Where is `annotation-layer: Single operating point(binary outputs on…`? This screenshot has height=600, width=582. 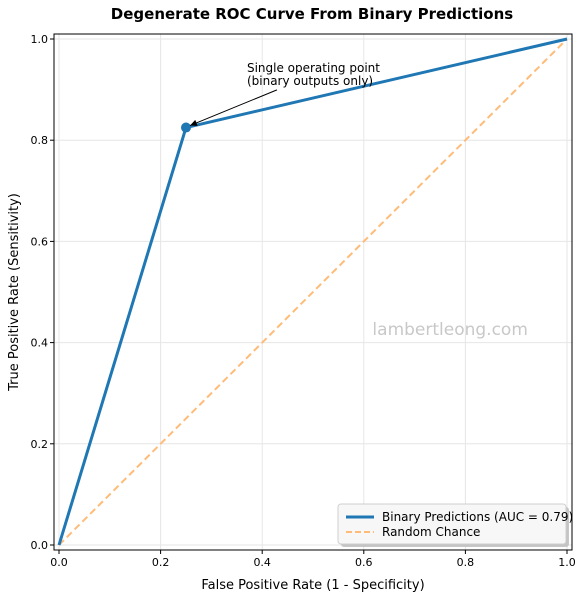
annotation-layer: Single operating point(binary outputs on… is located at coordinates (284, 94).